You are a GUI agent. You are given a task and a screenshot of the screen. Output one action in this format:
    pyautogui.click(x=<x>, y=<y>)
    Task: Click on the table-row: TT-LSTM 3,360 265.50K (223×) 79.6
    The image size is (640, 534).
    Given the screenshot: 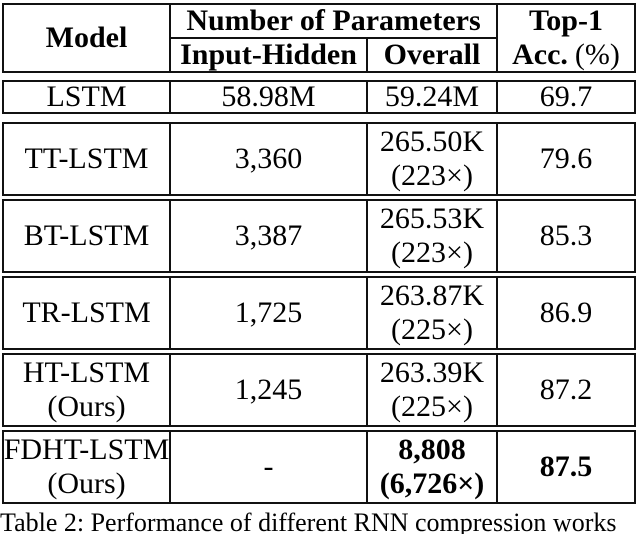 What is the action you would take?
    pyautogui.click(x=319, y=159)
    